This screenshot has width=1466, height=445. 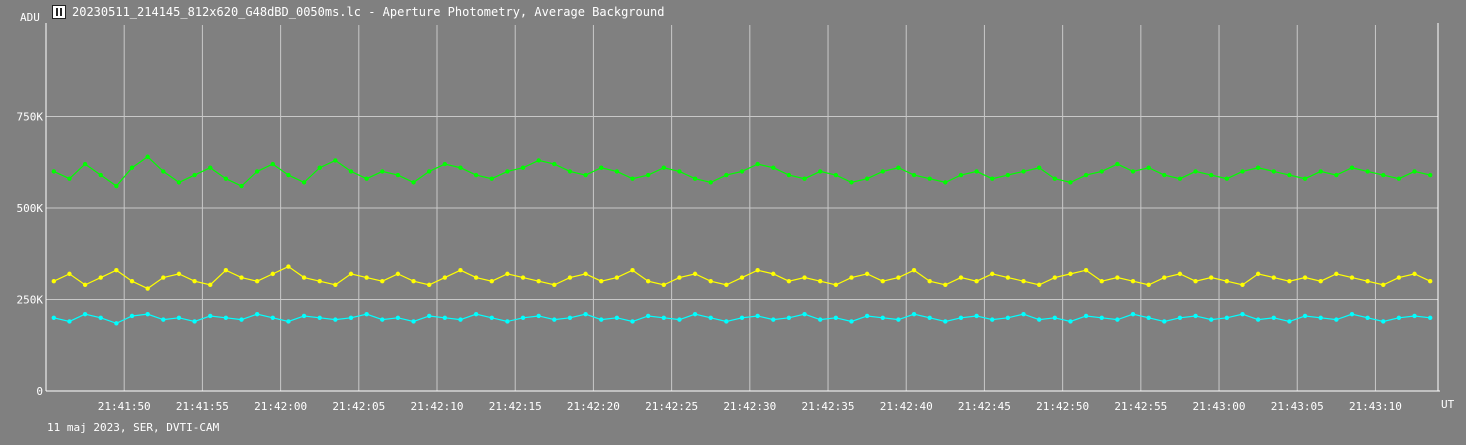 What do you see at coordinates (1448, 404) in the screenshot?
I see `x-axis-unit-label: UT` at bounding box center [1448, 404].